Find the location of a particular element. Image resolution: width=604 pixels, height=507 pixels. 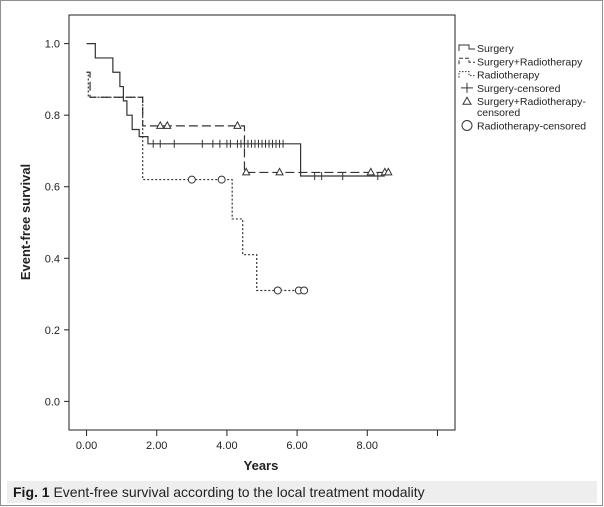

legend-triangle-icon is located at coordinates (467, 100).